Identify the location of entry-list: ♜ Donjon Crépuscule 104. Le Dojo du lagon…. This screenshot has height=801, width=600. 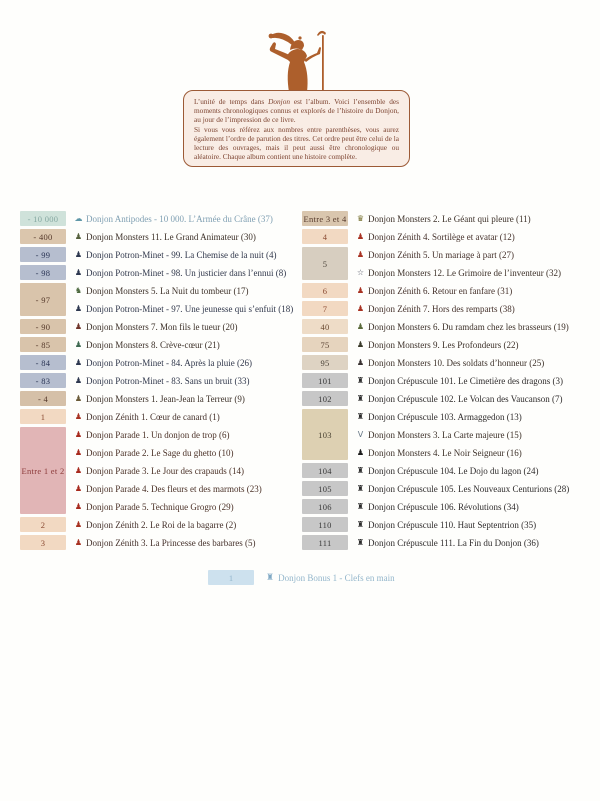
(477, 470).